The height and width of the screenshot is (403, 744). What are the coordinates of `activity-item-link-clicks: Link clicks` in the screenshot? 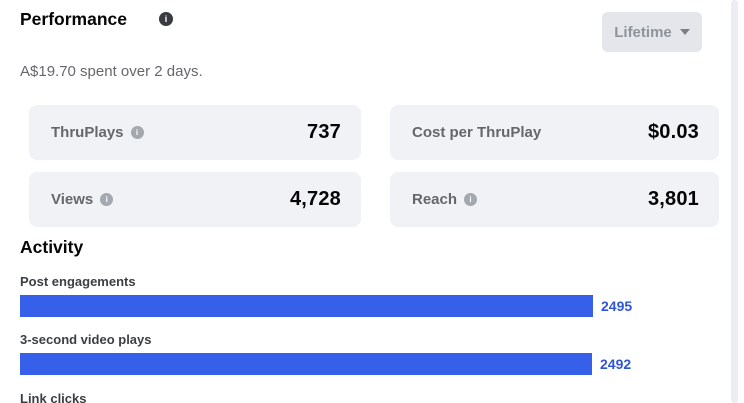 It's located at (53, 397).